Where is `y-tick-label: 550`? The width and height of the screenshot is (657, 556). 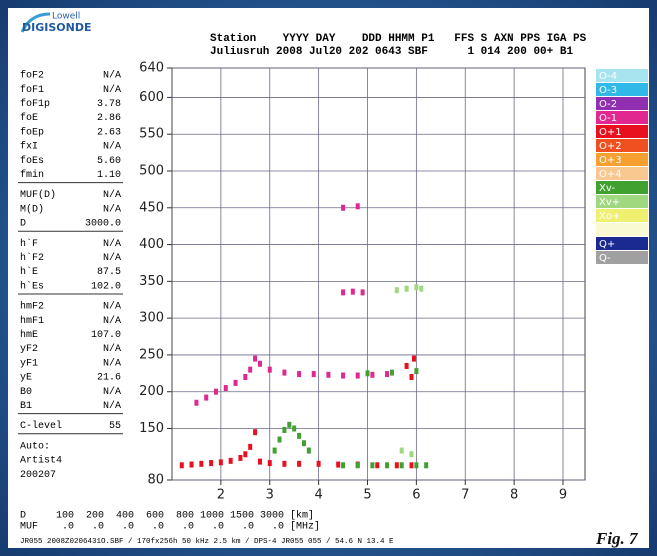
y-tick-label: 550 is located at coordinates (151, 134).